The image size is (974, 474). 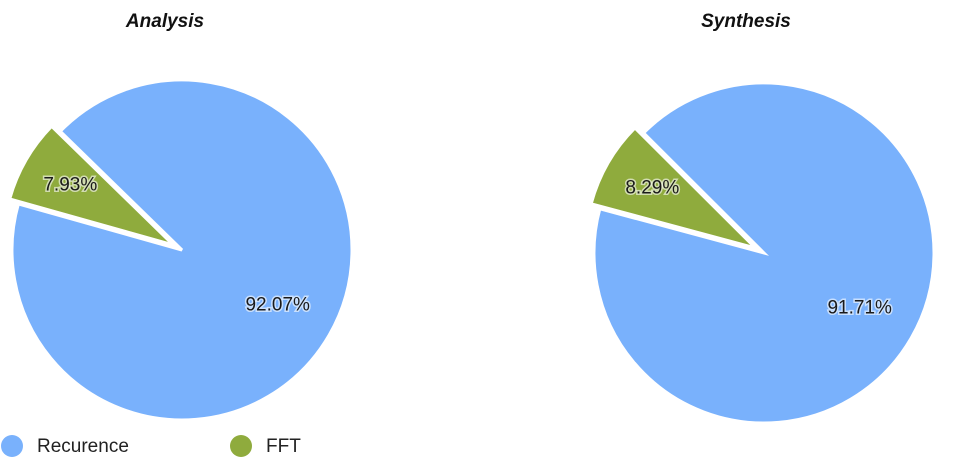 What do you see at coordinates (746, 21) in the screenshot?
I see `chart-title: Synthesis` at bounding box center [746, 21].